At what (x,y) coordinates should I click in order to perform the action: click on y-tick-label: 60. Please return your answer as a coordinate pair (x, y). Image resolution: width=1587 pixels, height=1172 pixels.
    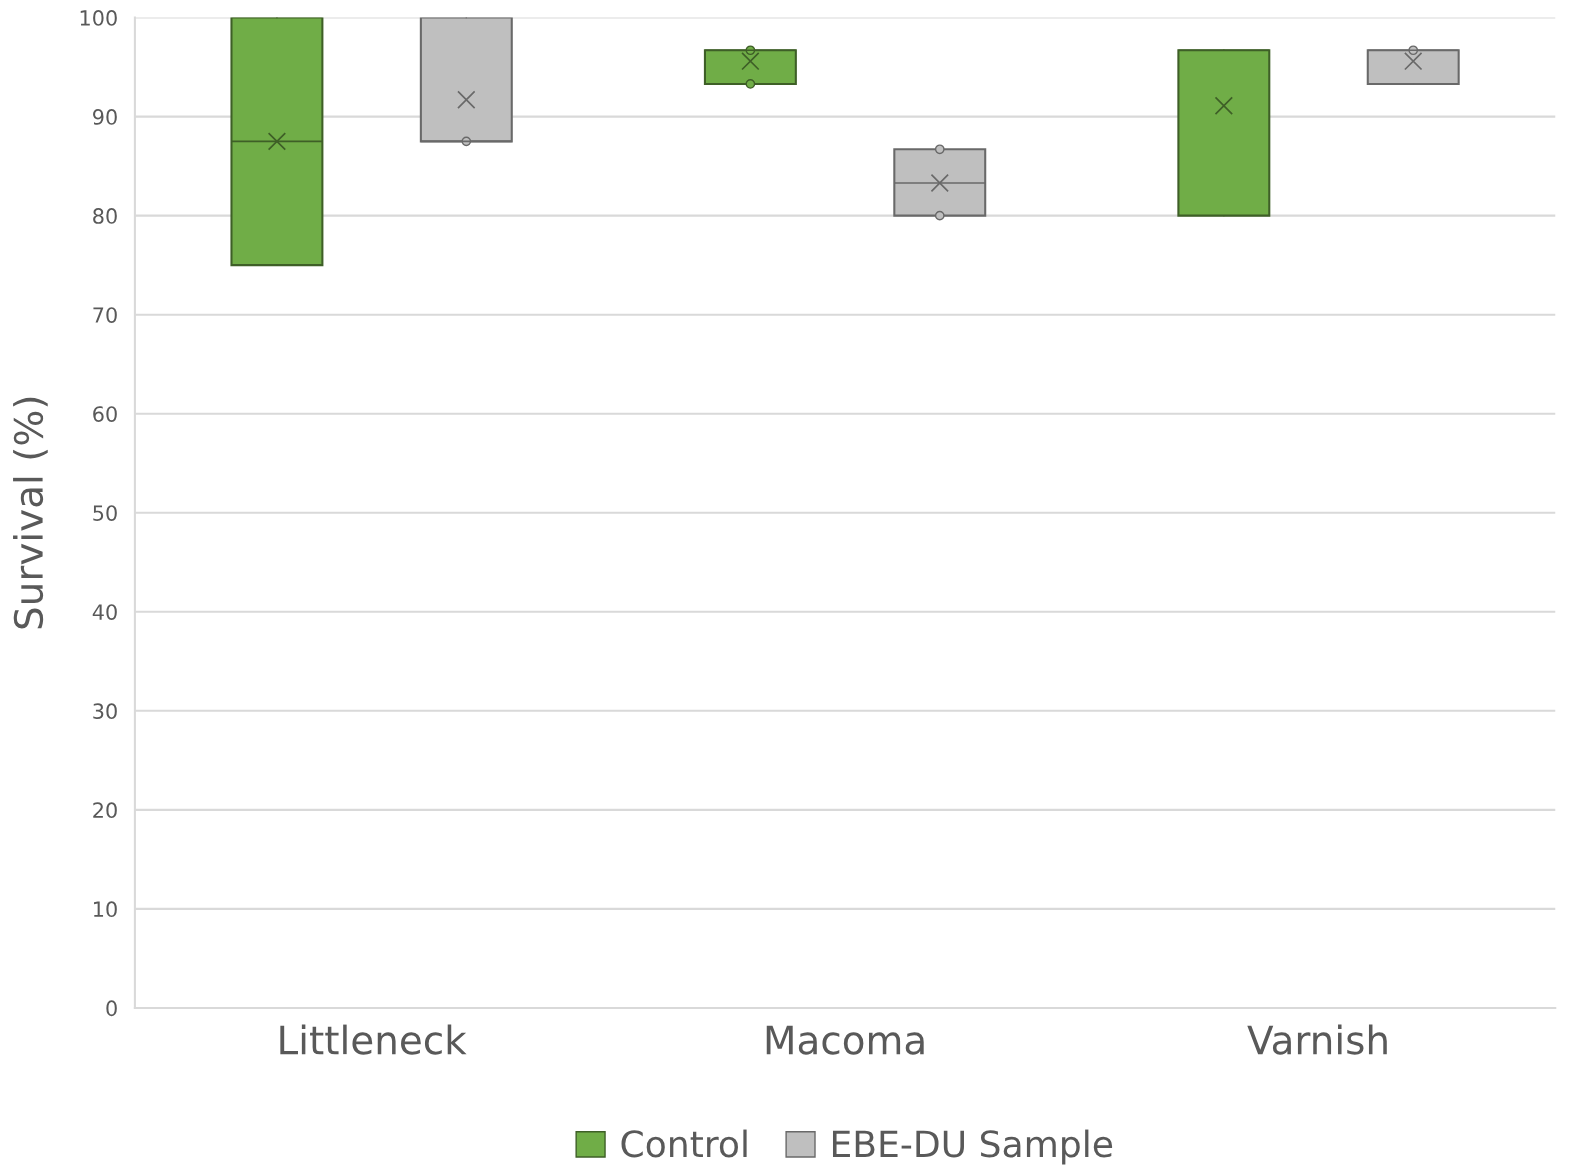
    Looking at the image, I should click on (105, 414).